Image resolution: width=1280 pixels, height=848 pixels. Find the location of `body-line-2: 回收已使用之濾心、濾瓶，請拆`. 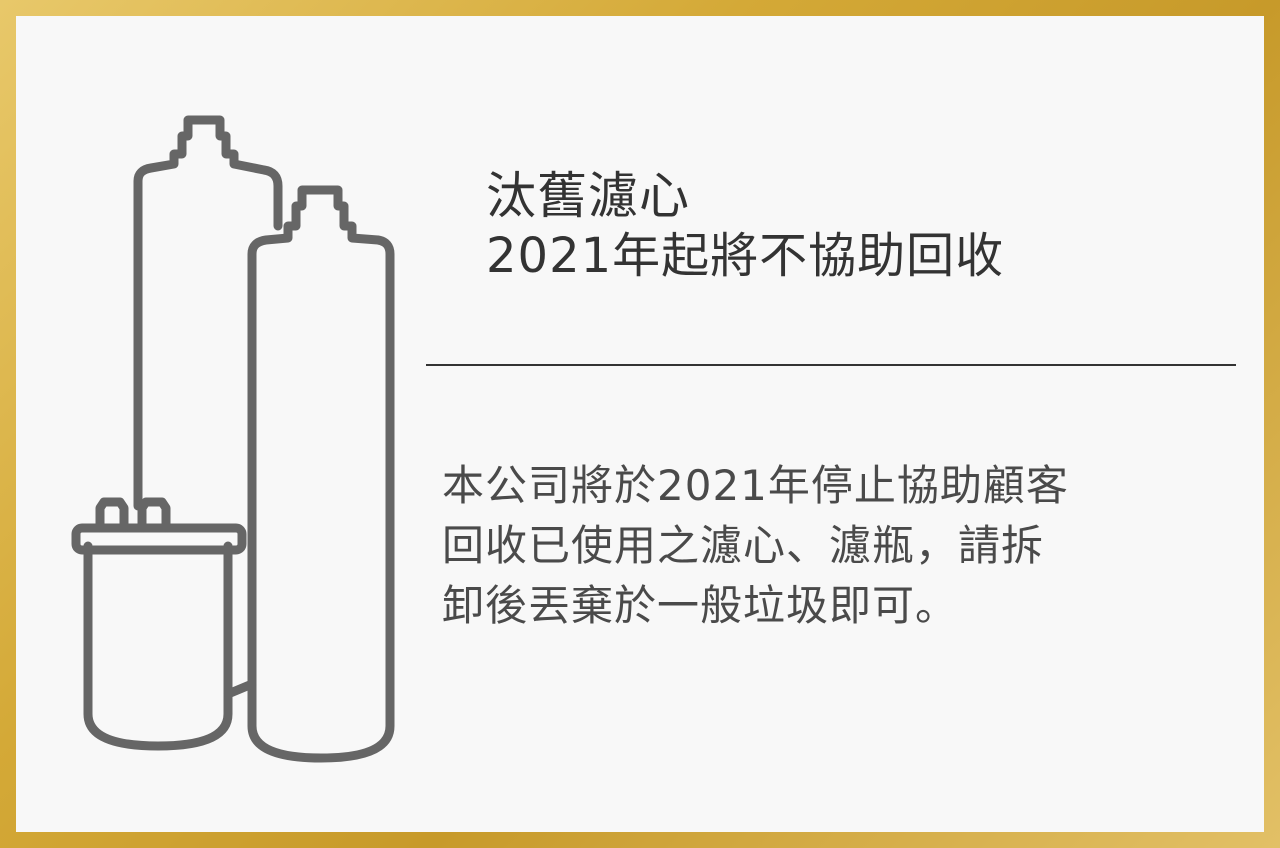

body-line-2: 回收已使用之濾心、濾瓶，請拆 is located at coordinates (857, 546).